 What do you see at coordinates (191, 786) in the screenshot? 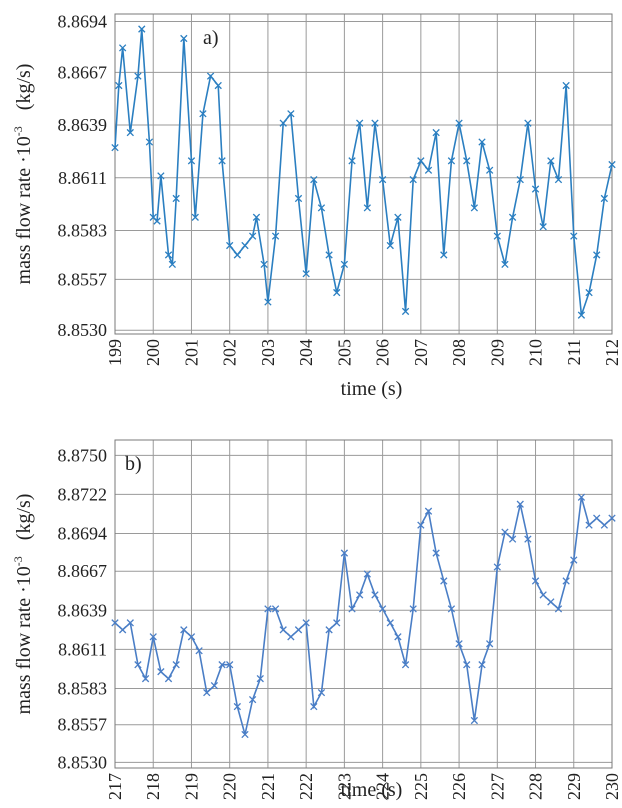
I see `x-tick-label: 219` at bounding box center [191, 786].